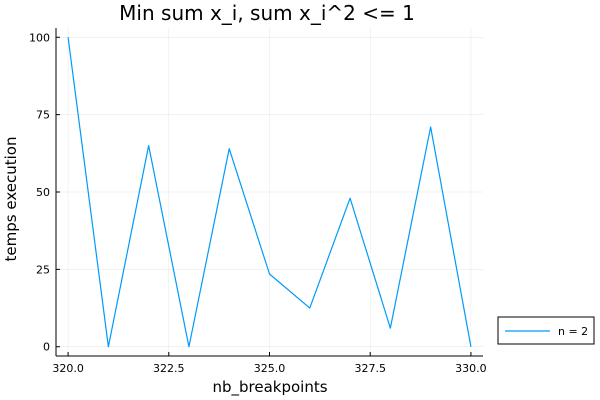 The image size is (600, 400). What do you see at coordinates (43, 115) in the screenshot?
I see `y-tick-label: 75` at bounding box center [43, 115].